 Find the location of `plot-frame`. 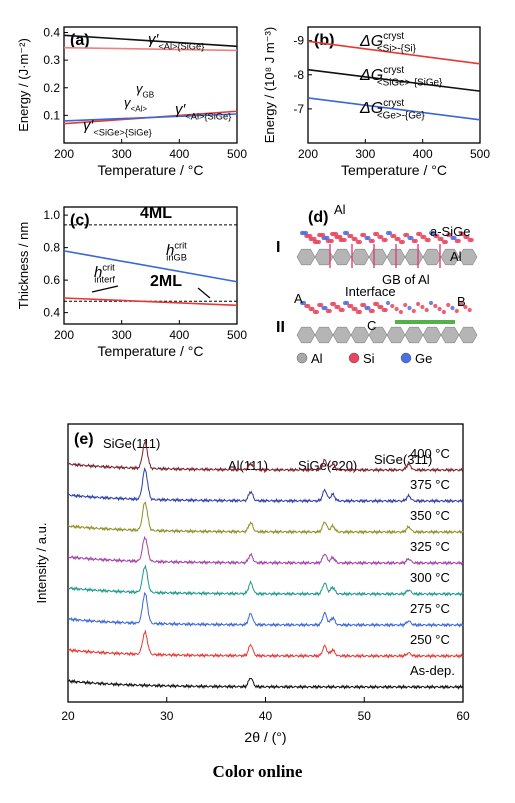

plot-frame is located at coordinates (150, 85).